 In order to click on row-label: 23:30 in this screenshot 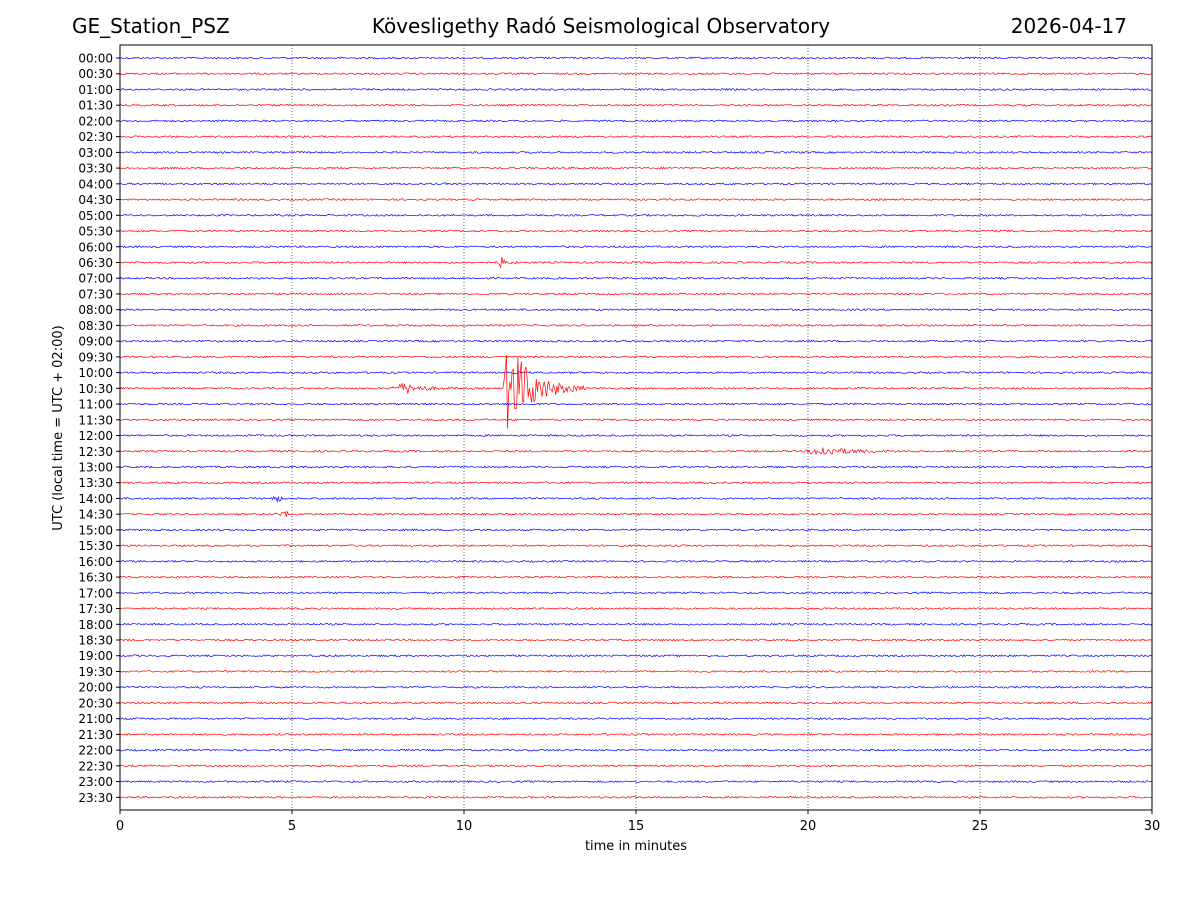, I will do `click(95, 798)`.